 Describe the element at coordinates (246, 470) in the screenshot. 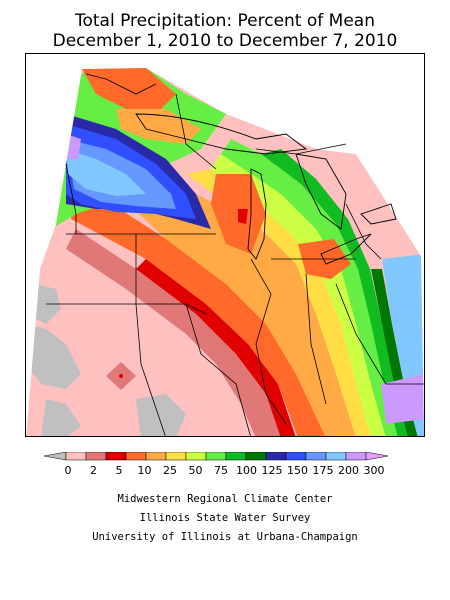

I see `legend-tick-label: 100` at that location.